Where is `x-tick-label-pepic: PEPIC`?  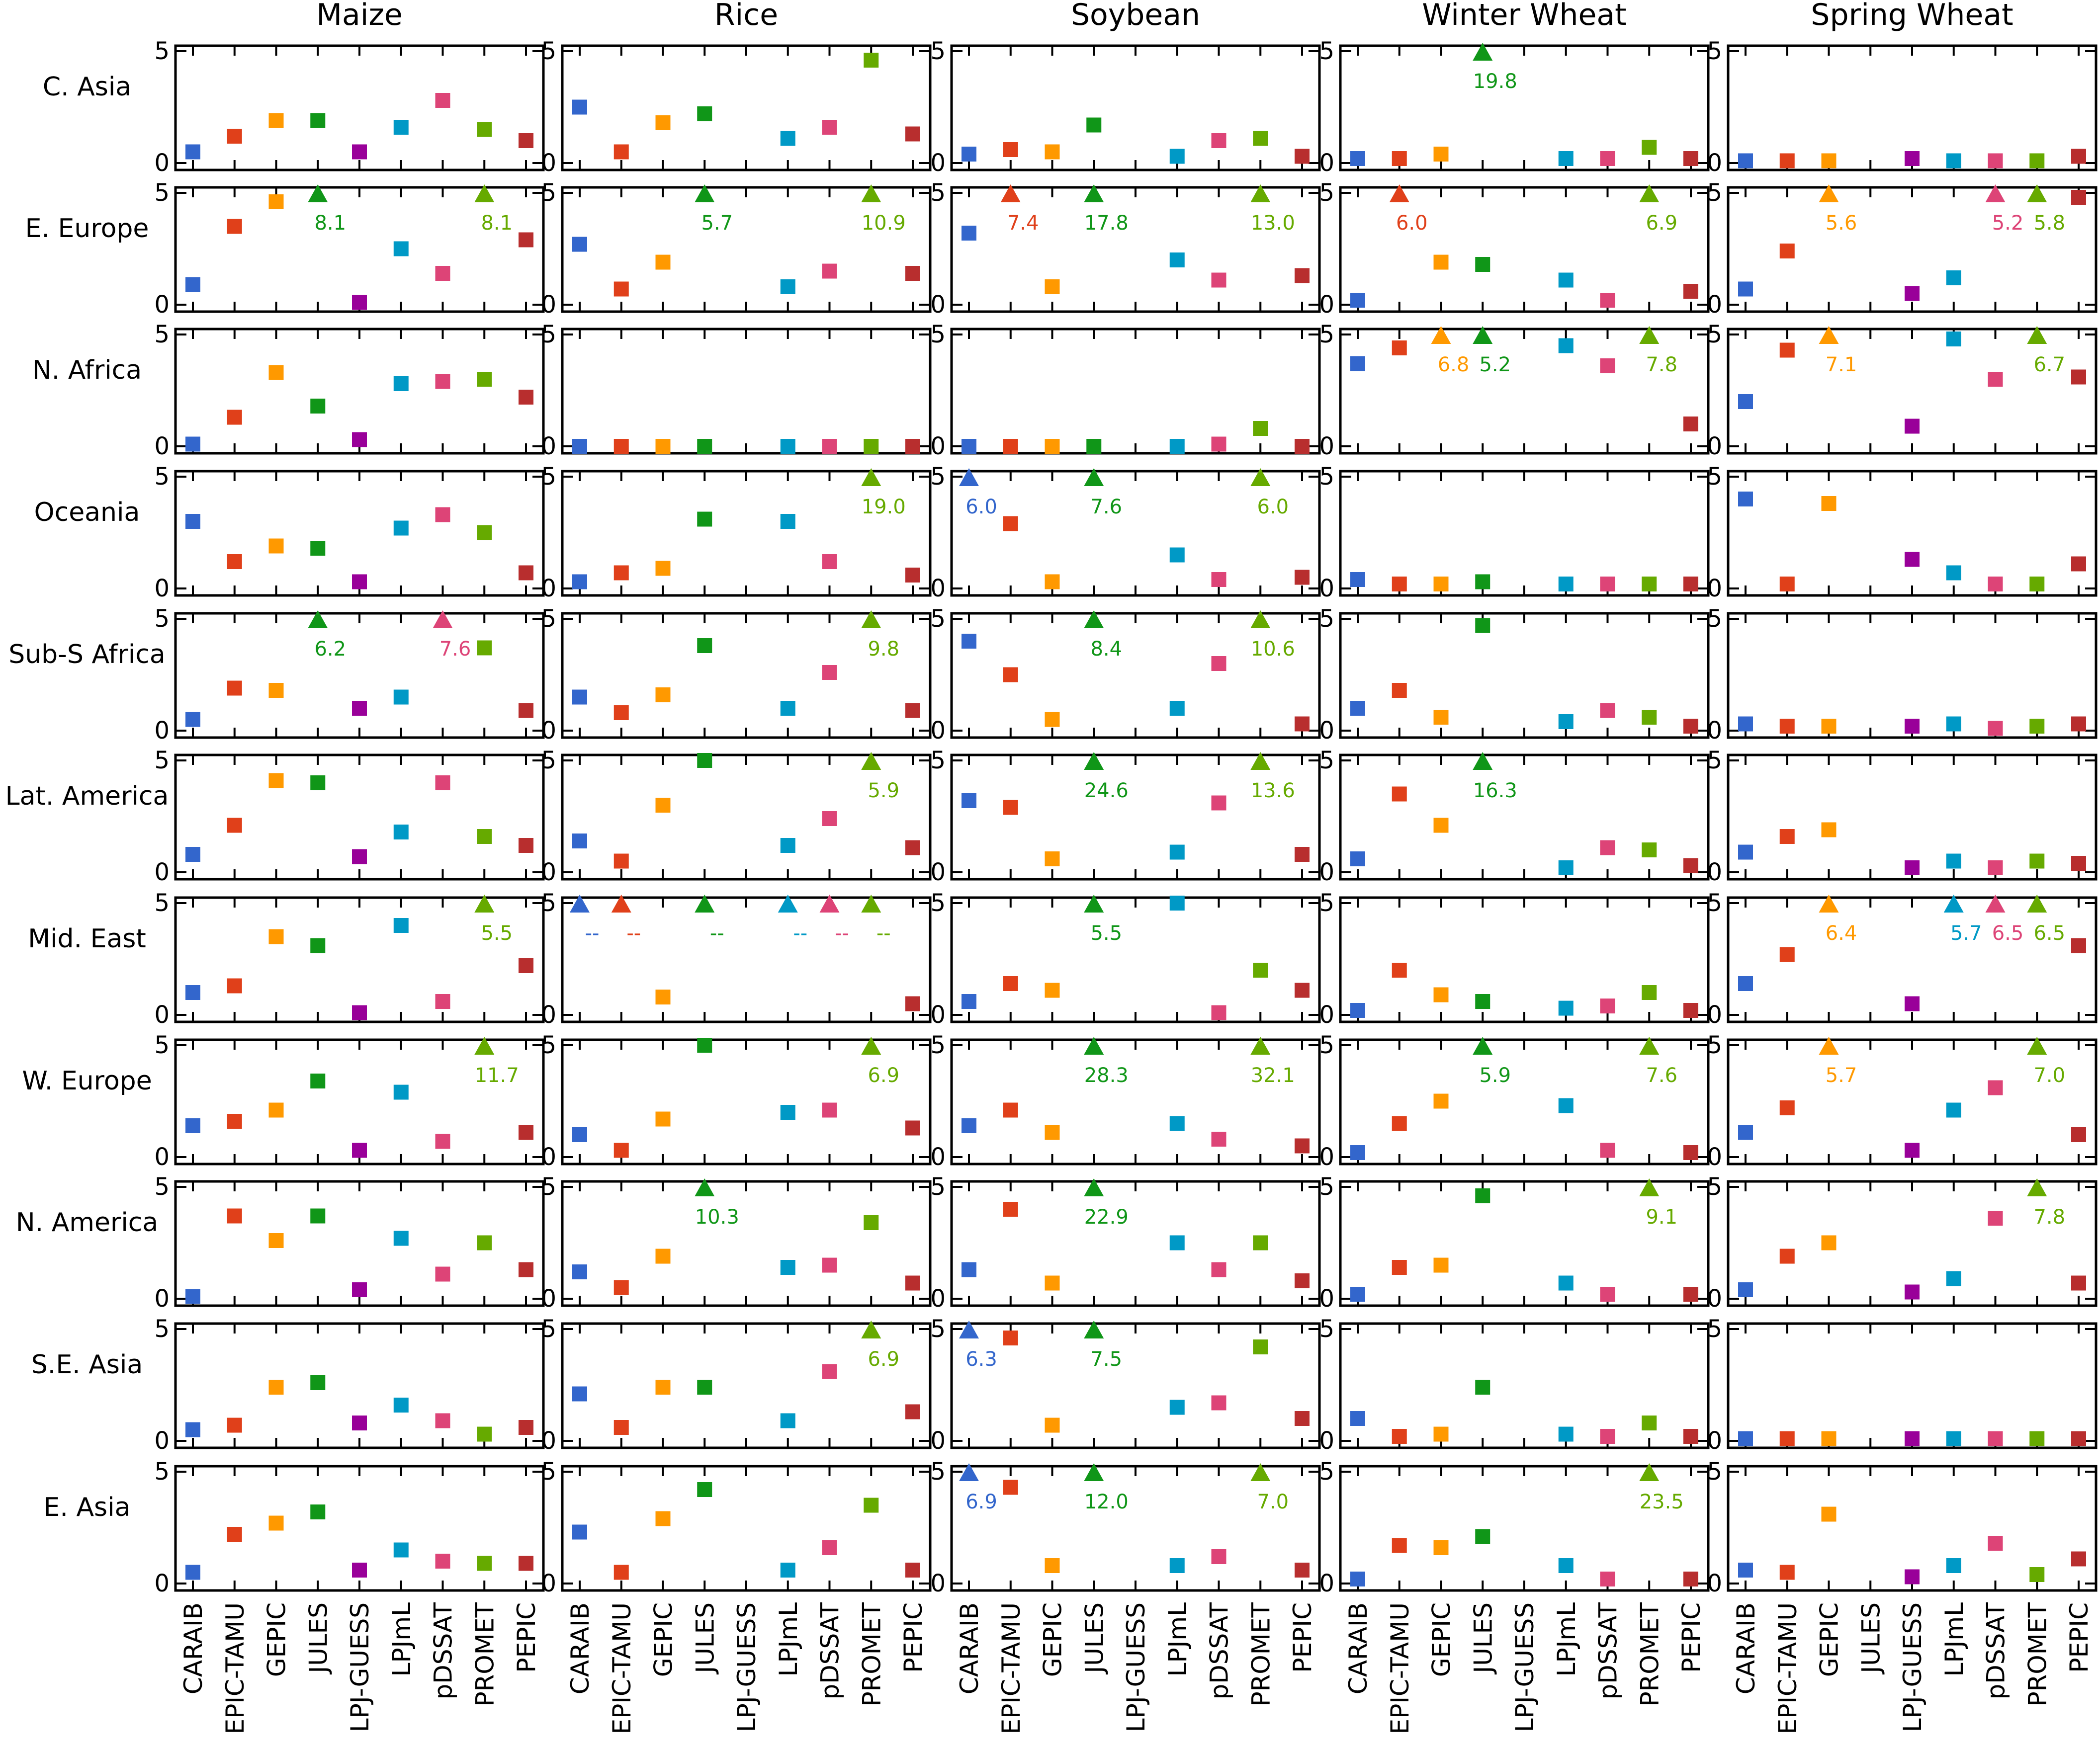 x-tick-label-pepic: PEPIC is located at coordinates (913, 1637).